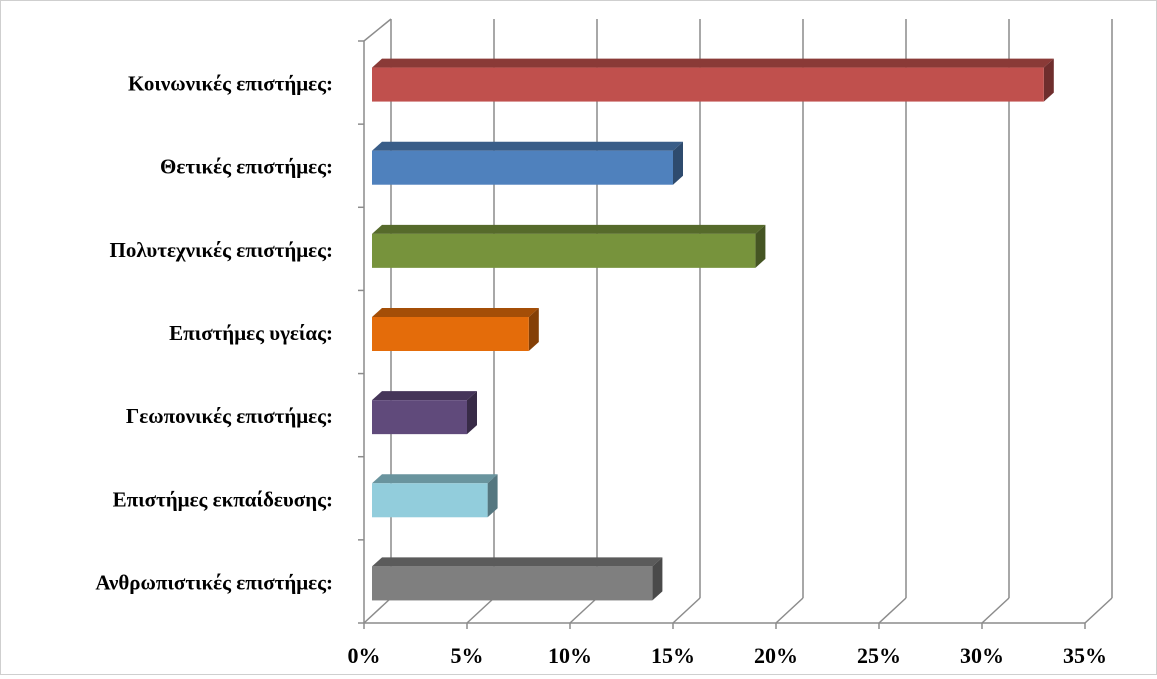  I want to click on x-tick-label: 30%, so click(982, 655).